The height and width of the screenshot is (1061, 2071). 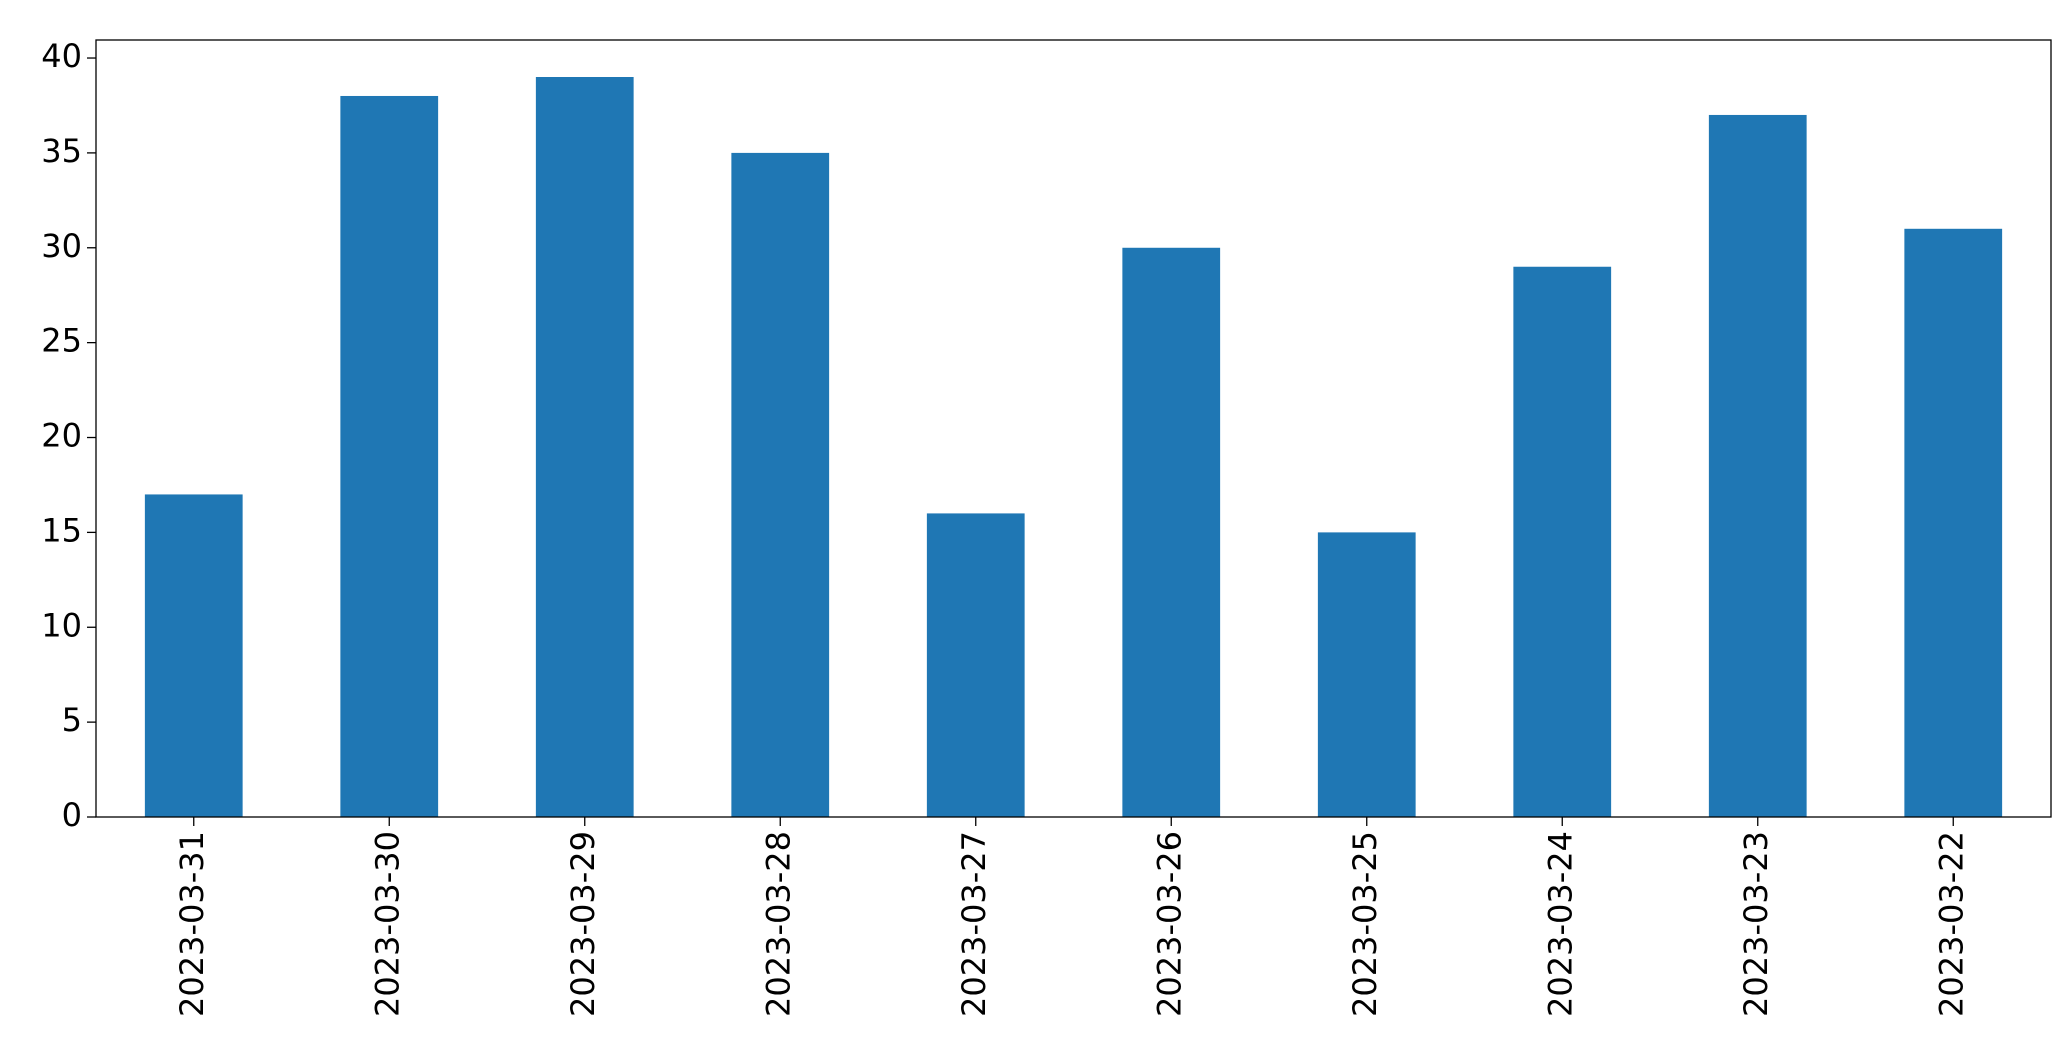 What do you see at coordinates (72, 815) in the screenshot?
I see `y-tick-label: 0` at bounding box center [72, 815].